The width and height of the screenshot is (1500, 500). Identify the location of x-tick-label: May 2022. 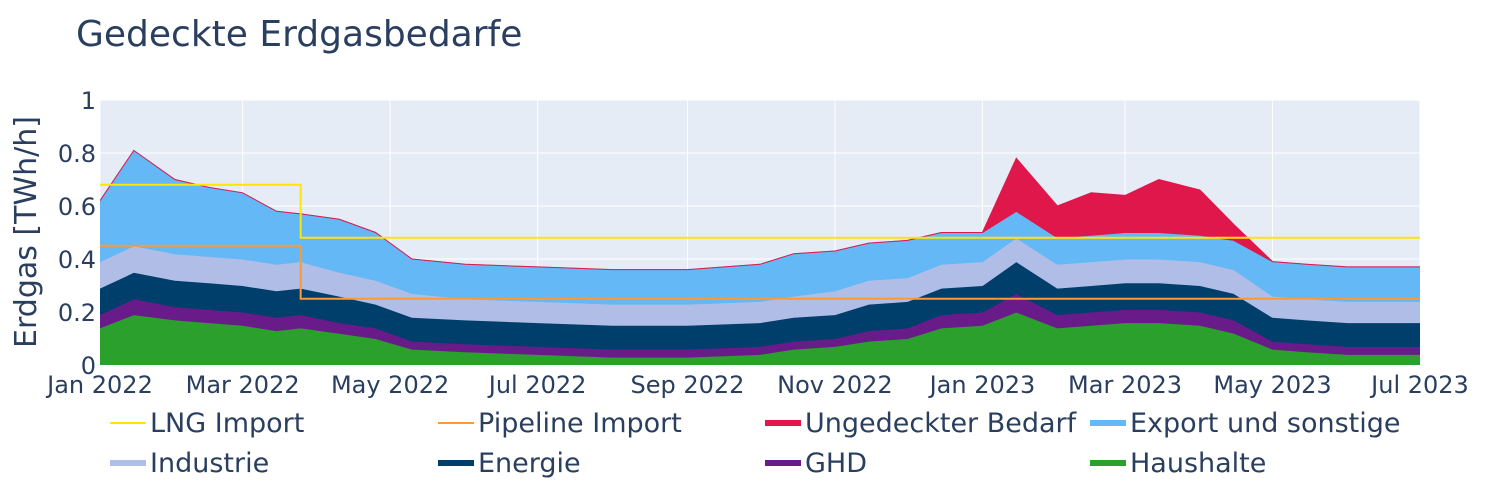
(390, 385).